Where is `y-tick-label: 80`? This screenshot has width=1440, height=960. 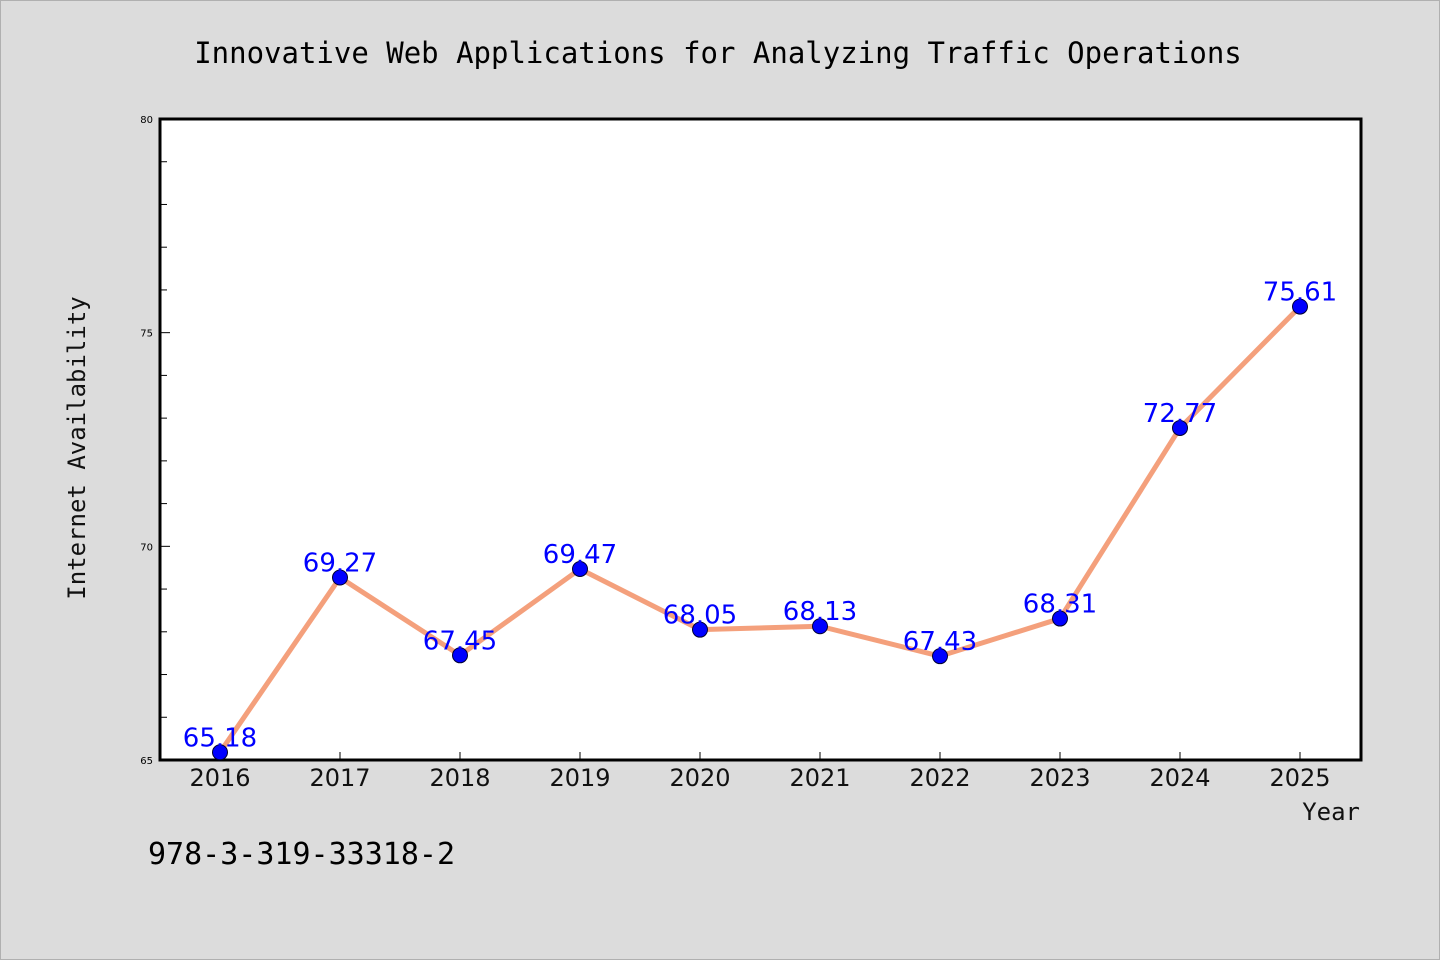 y-tick-label: 80 is located at coordinates (146, 120).